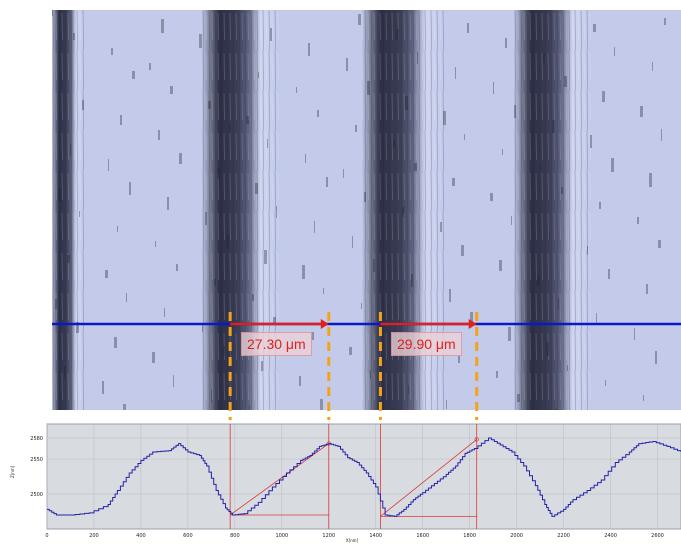  Describe the element at coordinates (36, 460) in the screenshot. I see `y-tick-label: 2550` at that location.